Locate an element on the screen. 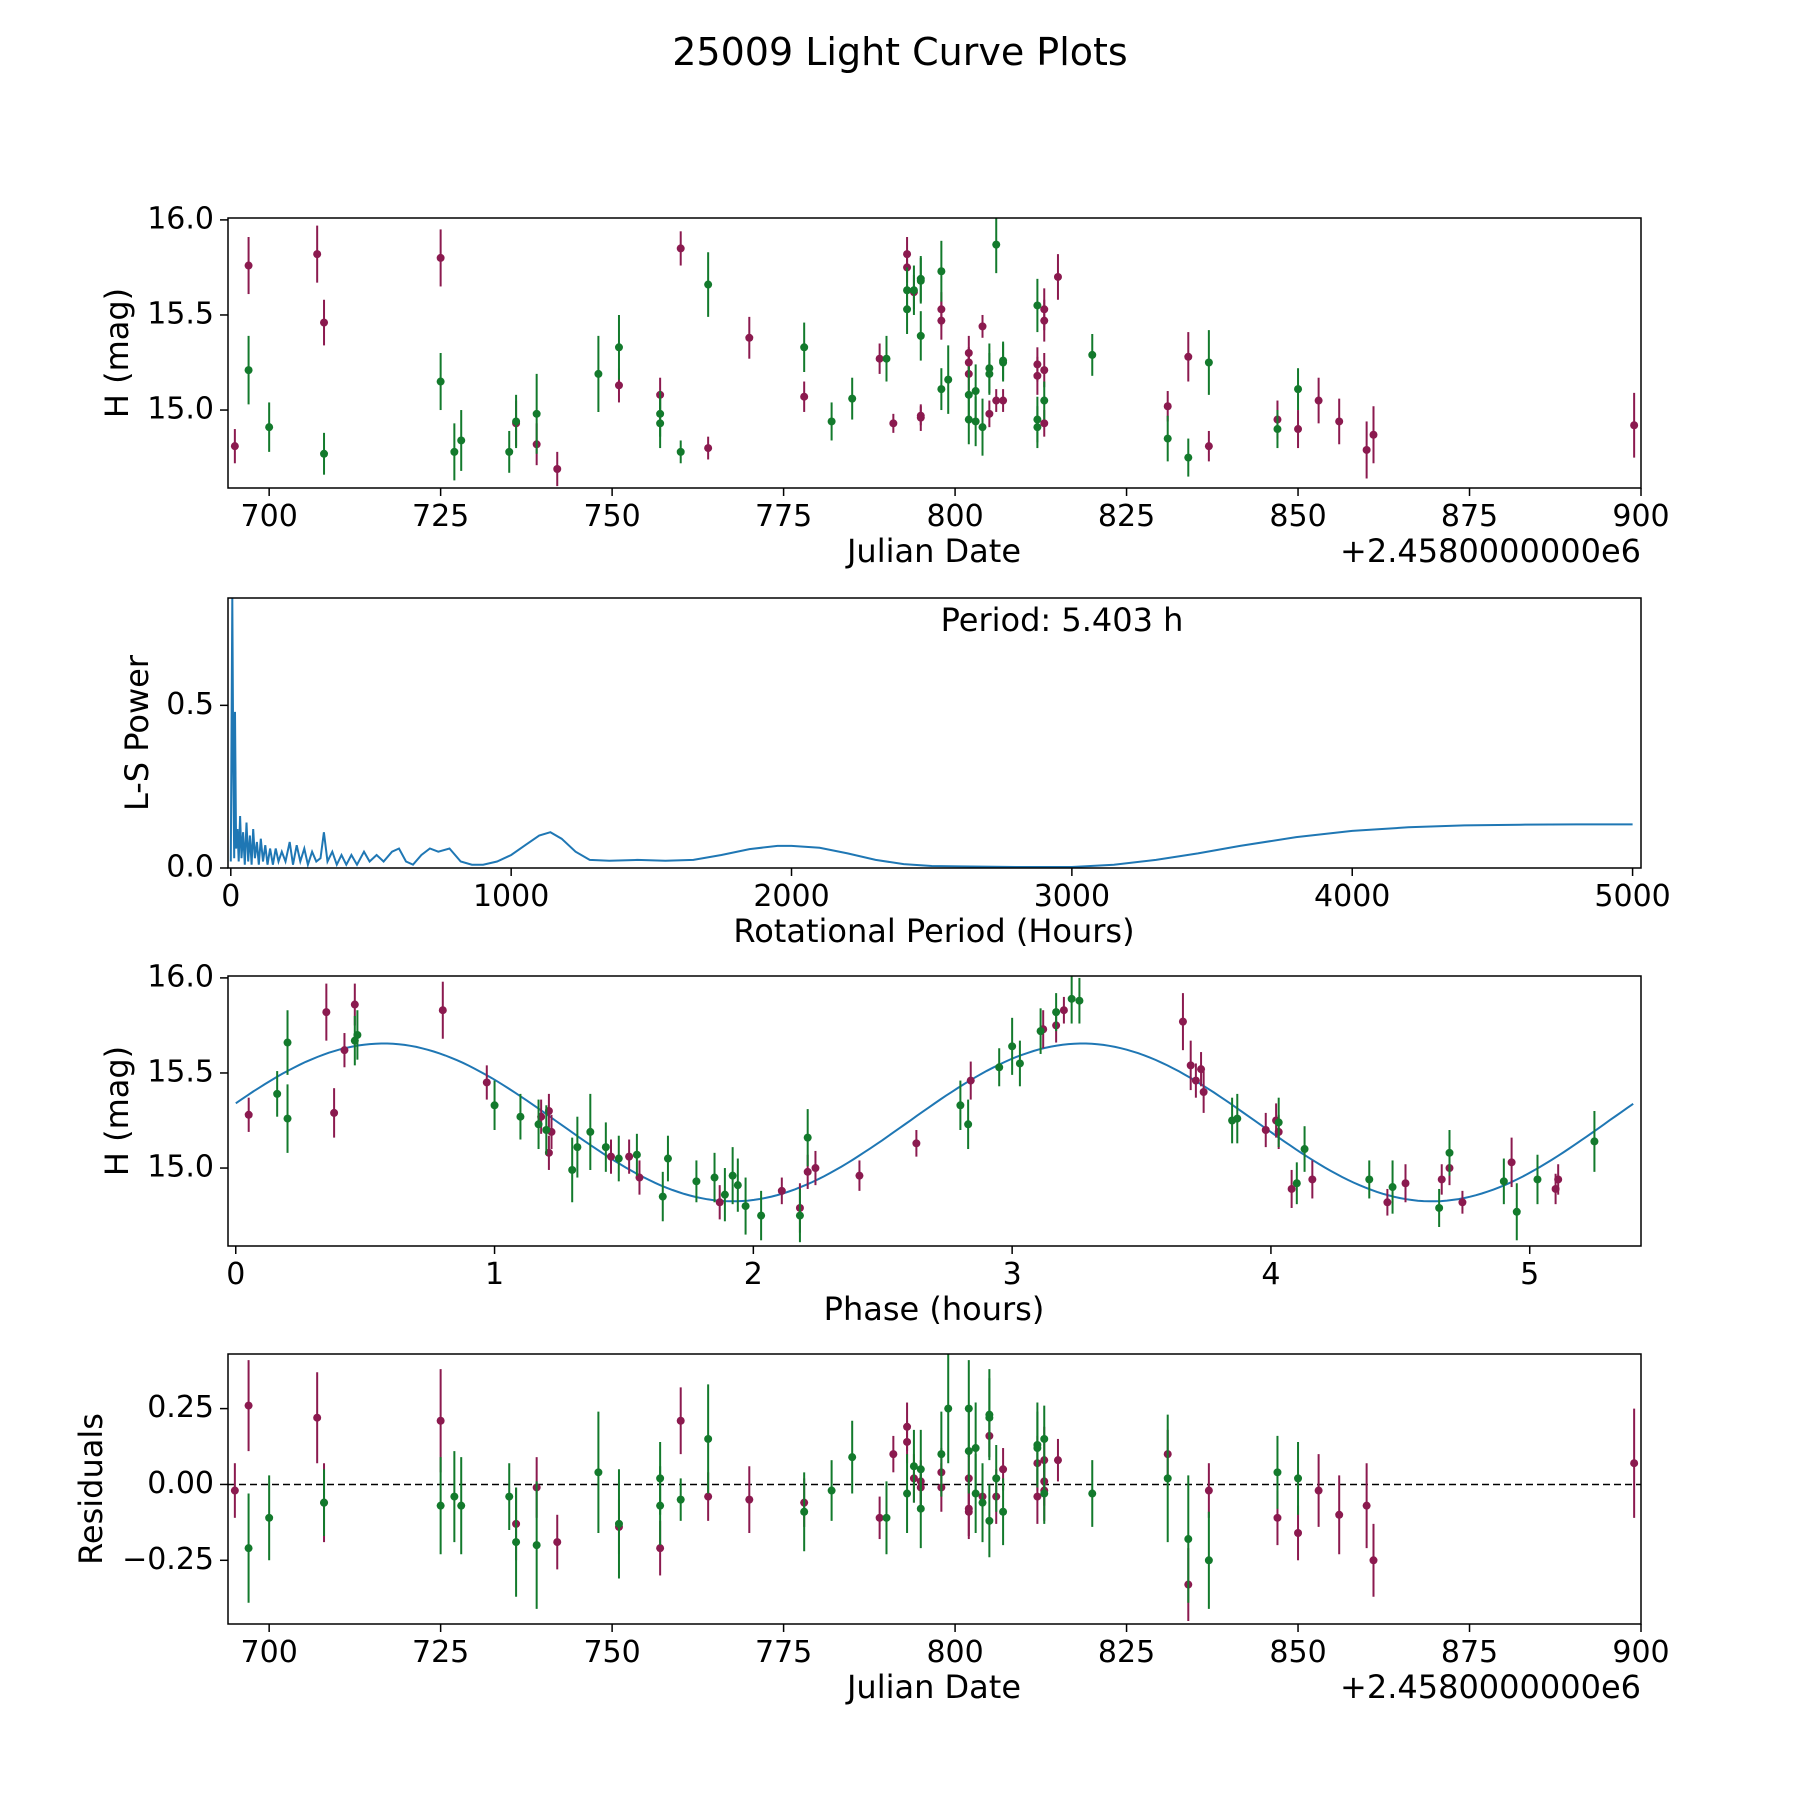 The width and height of the screenshot is (1800, 1800). phase-plot-area is located at coordinates (934, 1109).